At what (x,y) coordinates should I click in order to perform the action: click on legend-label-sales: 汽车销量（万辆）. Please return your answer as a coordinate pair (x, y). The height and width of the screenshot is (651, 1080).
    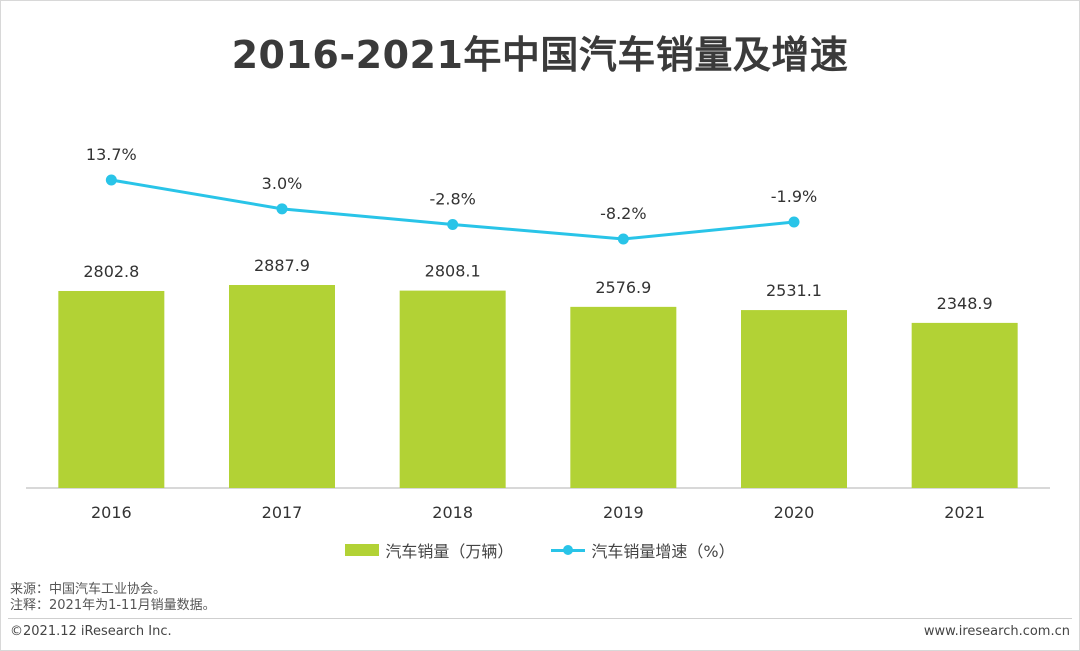
    Looking at the image, I should click on (449, 551).